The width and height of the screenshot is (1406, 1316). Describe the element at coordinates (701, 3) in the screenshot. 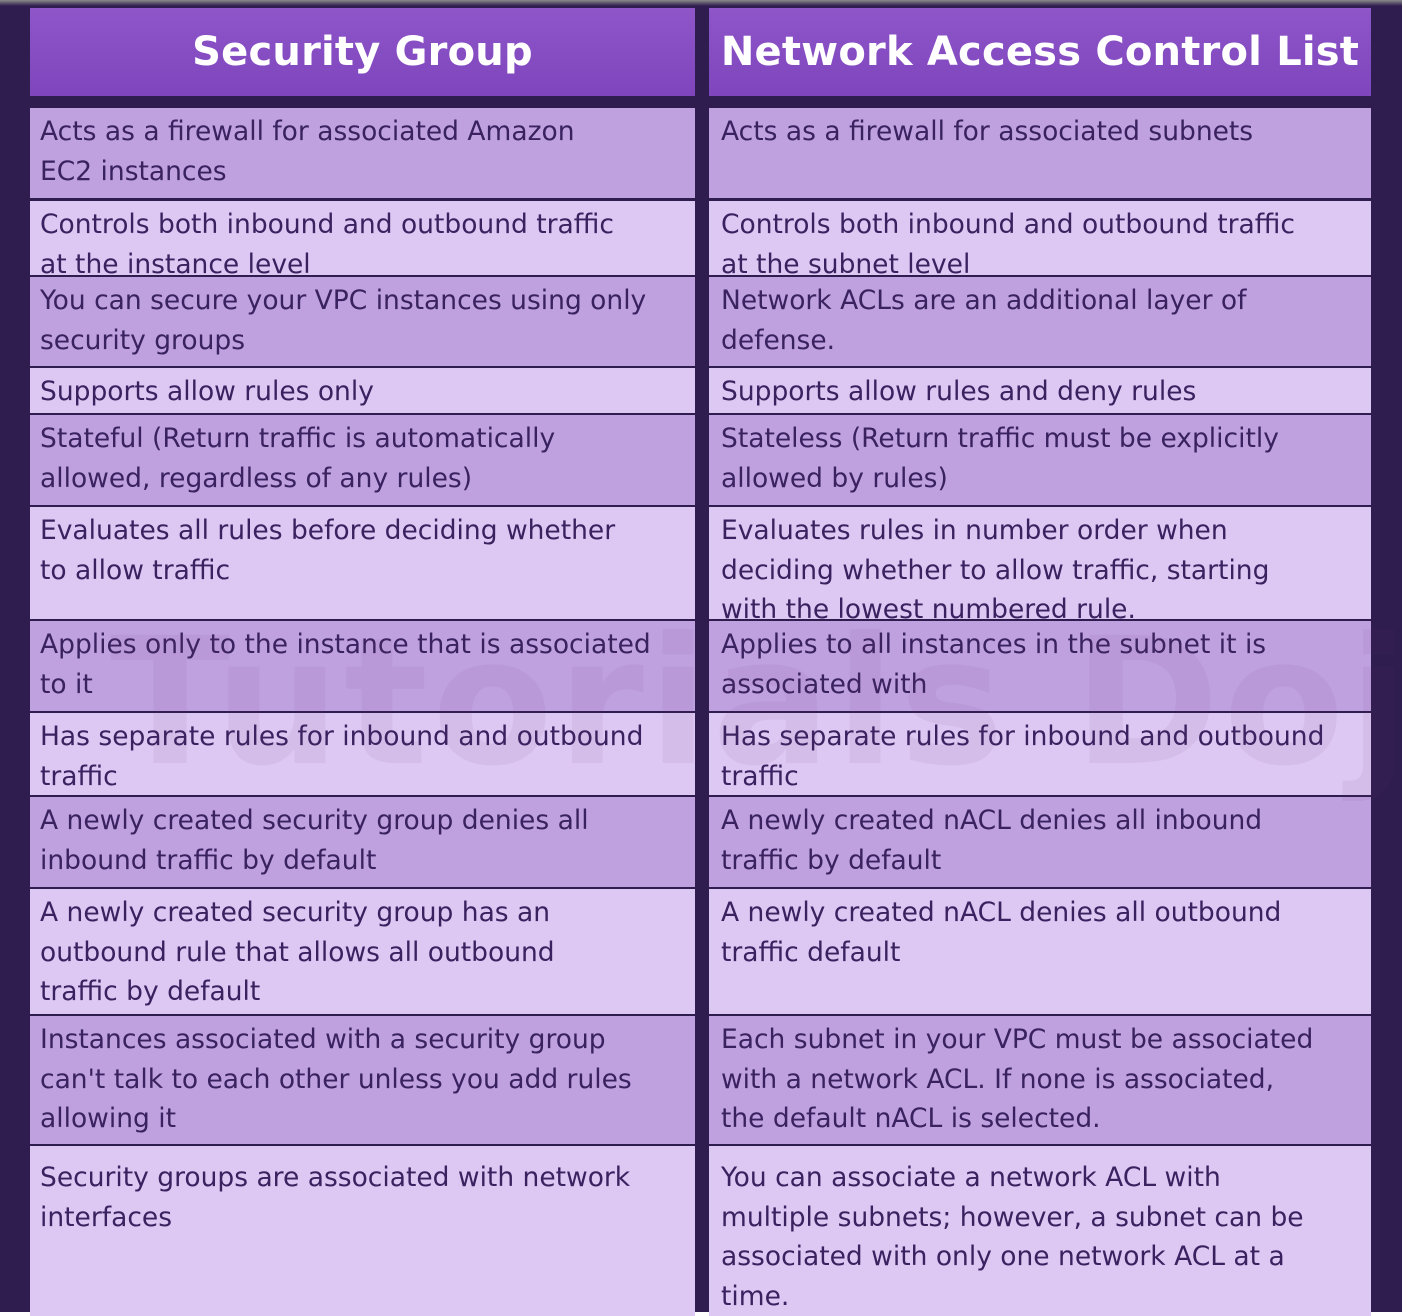

I see `top-shadow` at that location.